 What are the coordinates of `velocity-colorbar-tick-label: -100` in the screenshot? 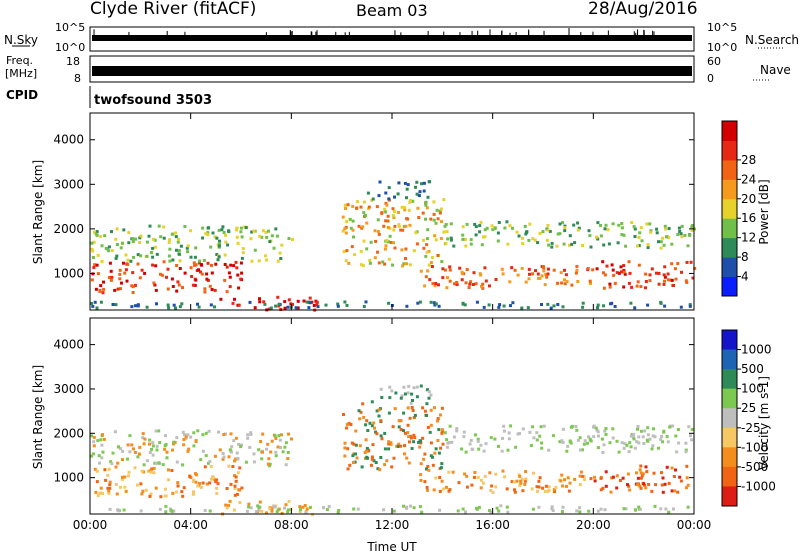 It's located at (754, 447).